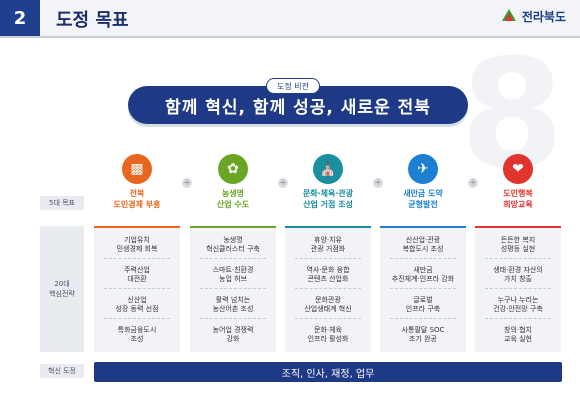 This screenshot has width=580, height=404. Describe the element at coordinates (233, 199) in the screenshot. I see `goal-label: 농생명 산업 수도` at that location.